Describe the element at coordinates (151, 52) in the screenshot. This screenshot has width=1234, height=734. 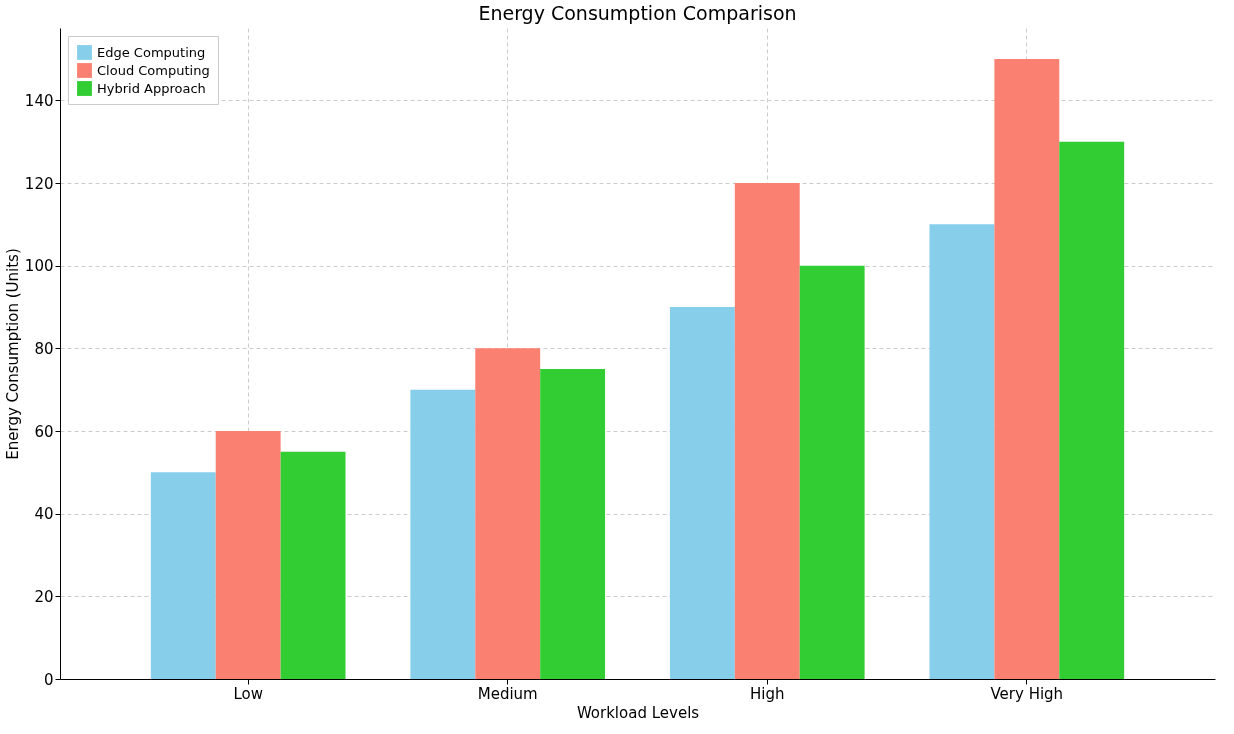
I see `legend-label: Edge Computing` at that location.